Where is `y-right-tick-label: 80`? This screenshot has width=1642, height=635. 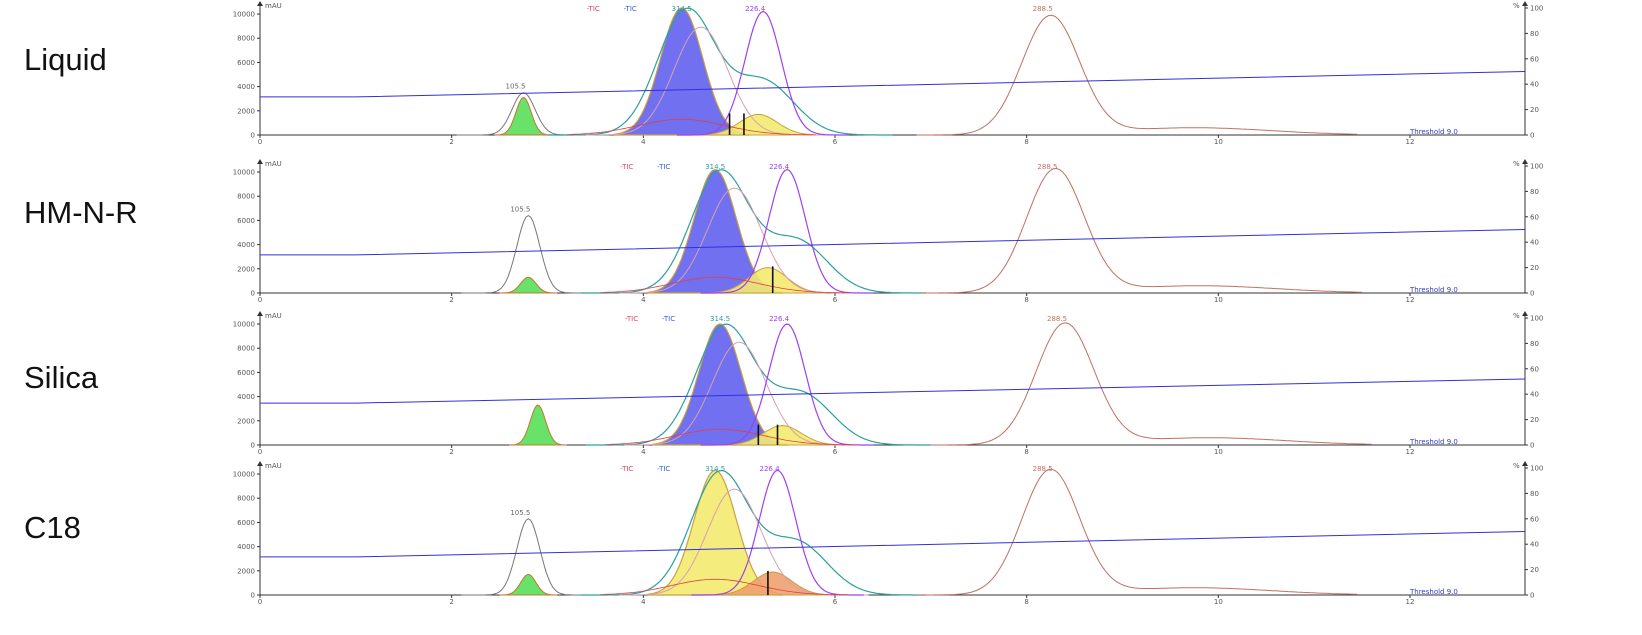 y-right-tick-label: 80 is located at coordinates (1534, 344).